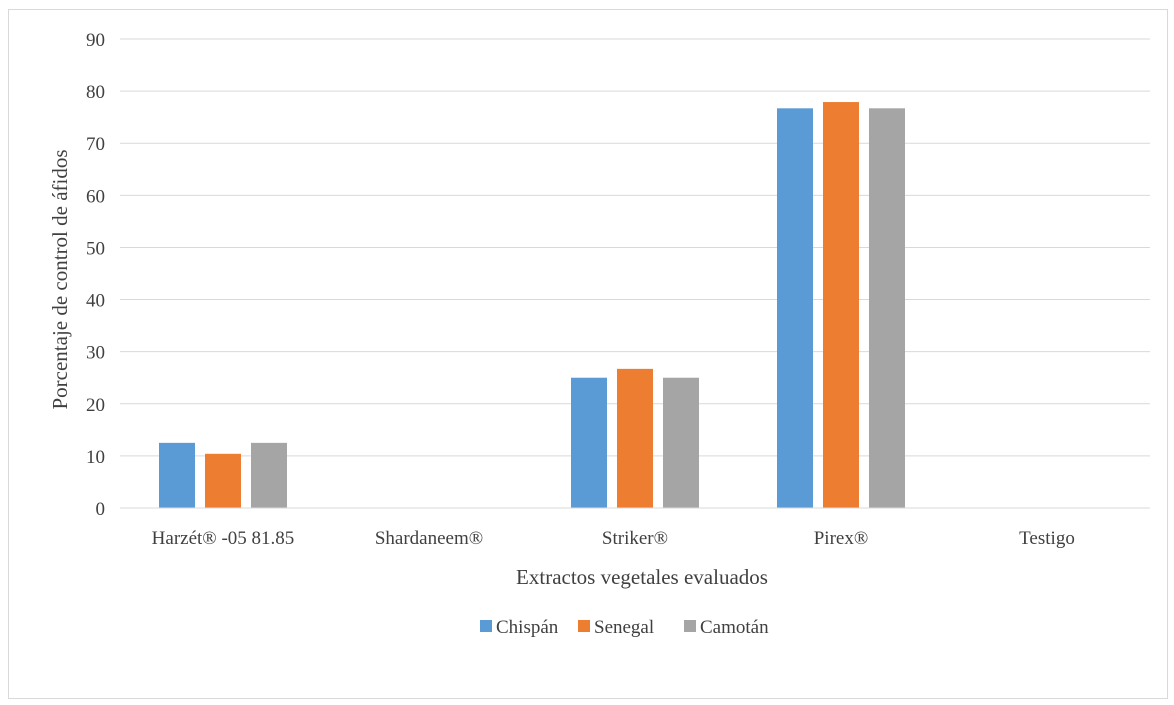  Describe the element at coordinates (635, 538) in the screenshot. I see `x-tick-label: Striker®` at that location.